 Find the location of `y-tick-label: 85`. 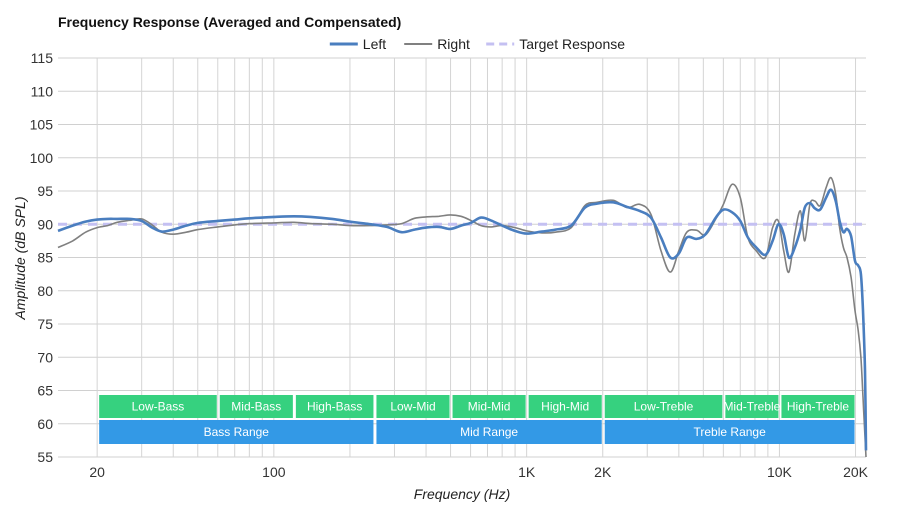

y-tick-label: 85 is located at coordinates (45, 258).